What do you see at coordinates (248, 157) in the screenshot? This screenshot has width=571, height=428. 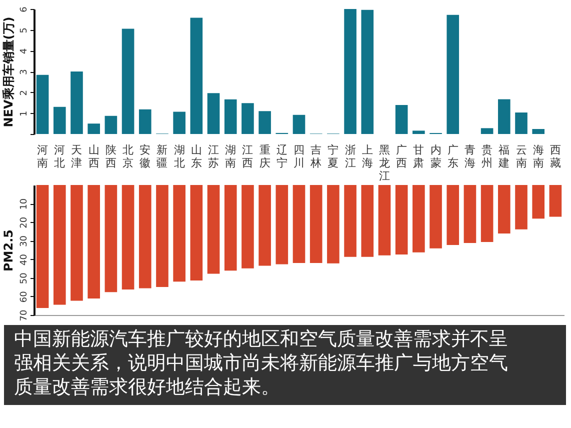 I see `x-tick-label: 江西` at bounding box center [248, 157].